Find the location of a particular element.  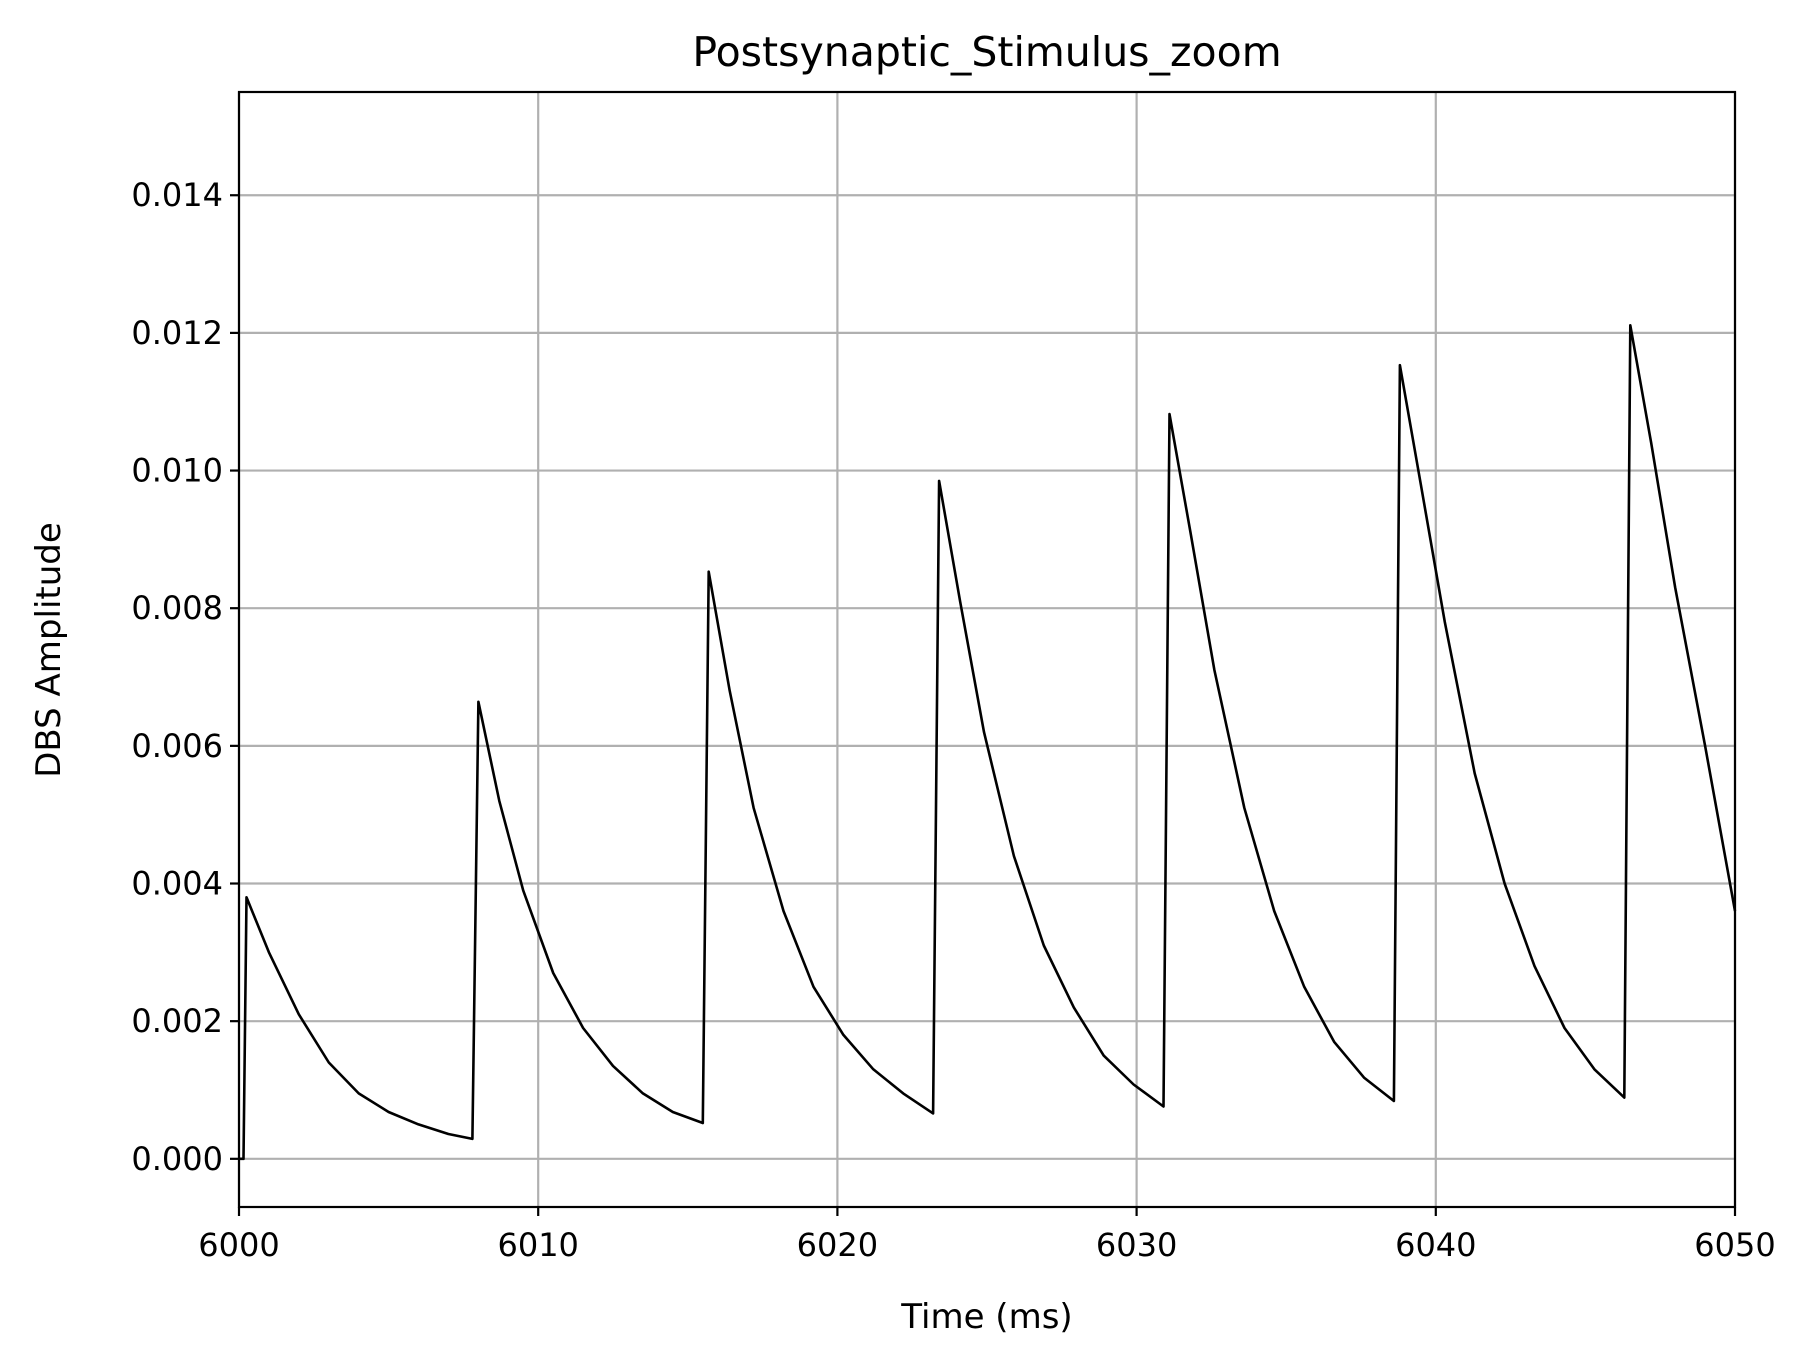

x-tick-label: 6030 is located at coordinates (1136, 1245).